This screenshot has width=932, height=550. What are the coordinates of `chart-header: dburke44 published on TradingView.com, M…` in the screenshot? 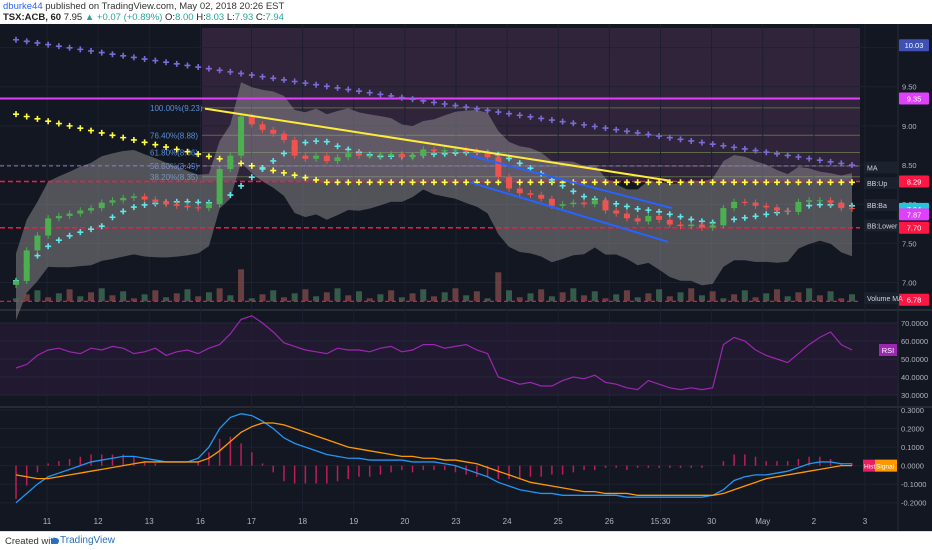 It's located at (466, 12).